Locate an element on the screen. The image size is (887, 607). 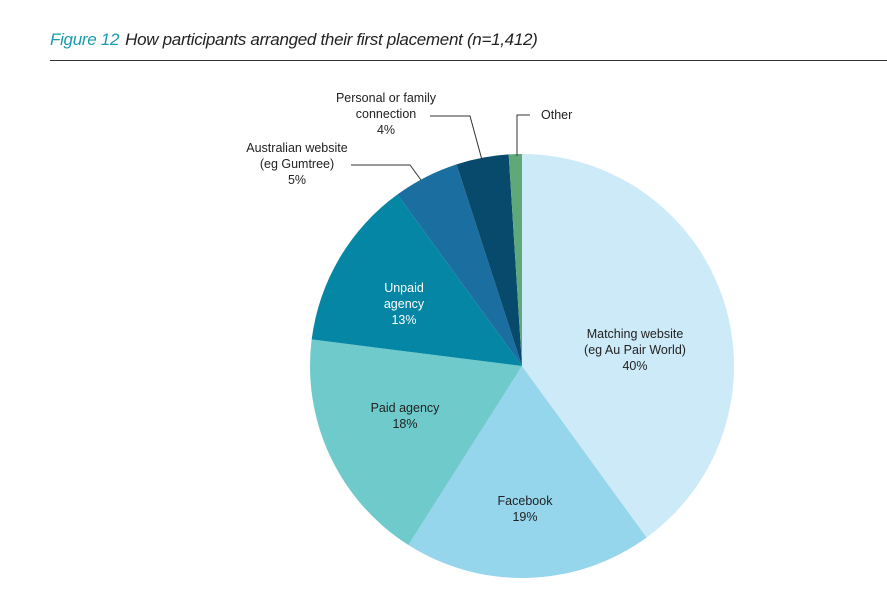
slice-label-line: Unpaid is located at coordinates (404, 288).